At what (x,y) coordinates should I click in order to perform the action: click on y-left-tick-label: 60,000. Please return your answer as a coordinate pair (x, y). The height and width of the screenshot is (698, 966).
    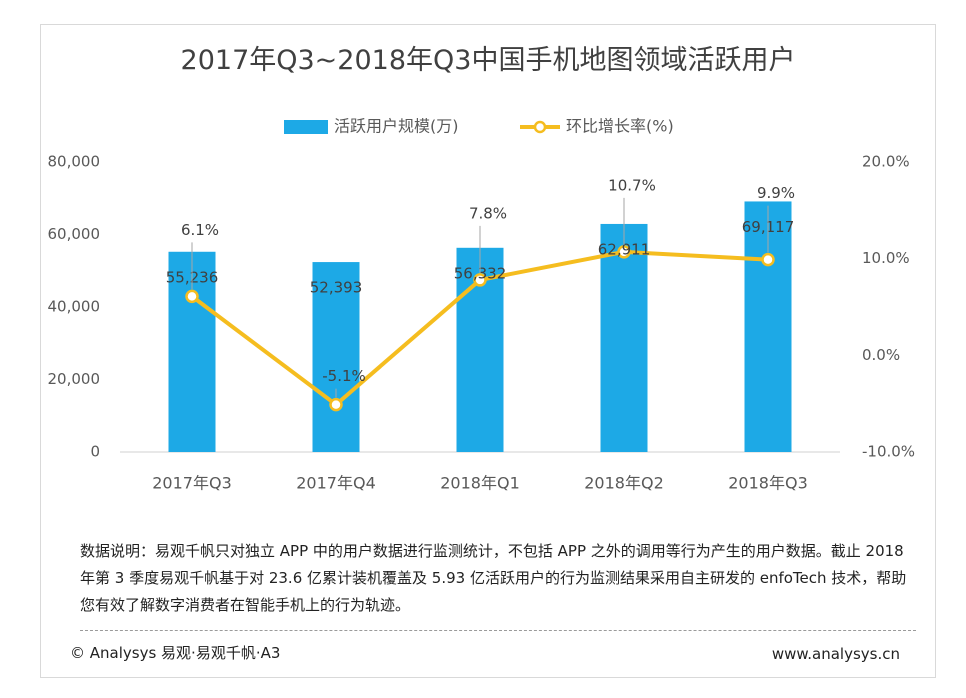
    Looking at the image, I should click on (74, 234).